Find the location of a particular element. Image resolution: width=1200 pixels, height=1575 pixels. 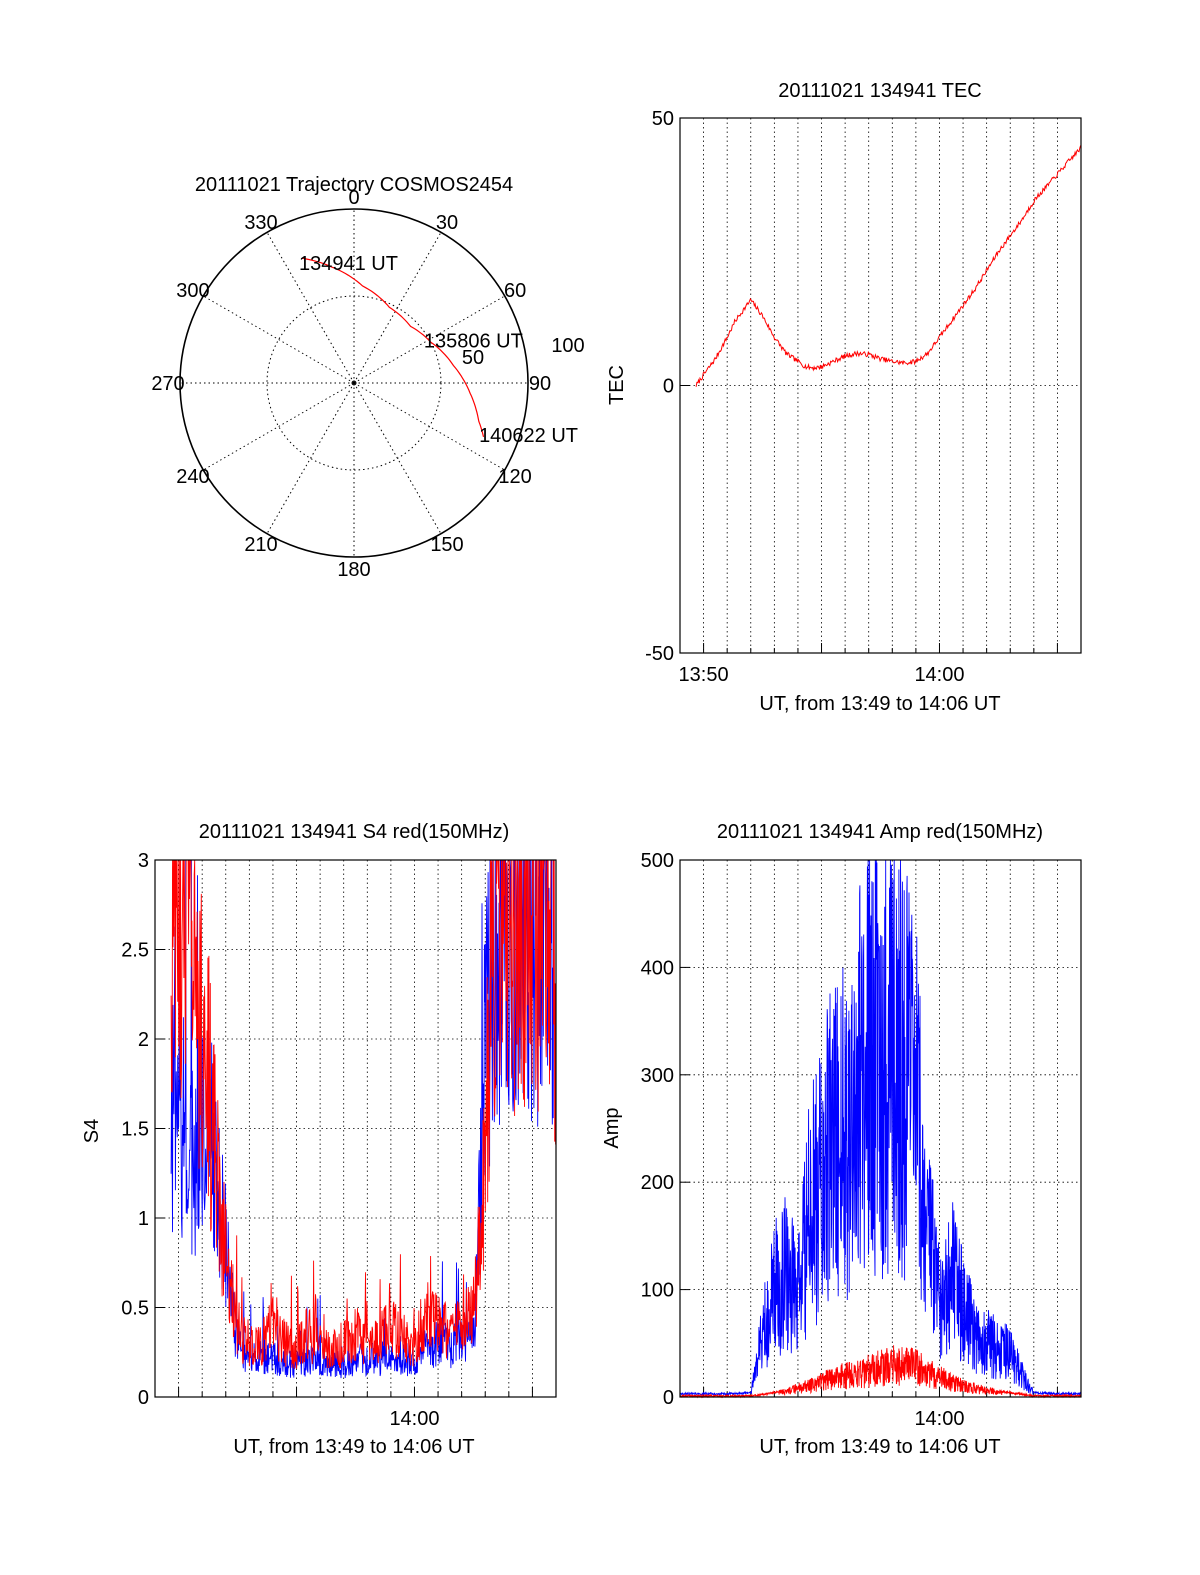

polar-outer-circle is located at coordinates (354, 383).